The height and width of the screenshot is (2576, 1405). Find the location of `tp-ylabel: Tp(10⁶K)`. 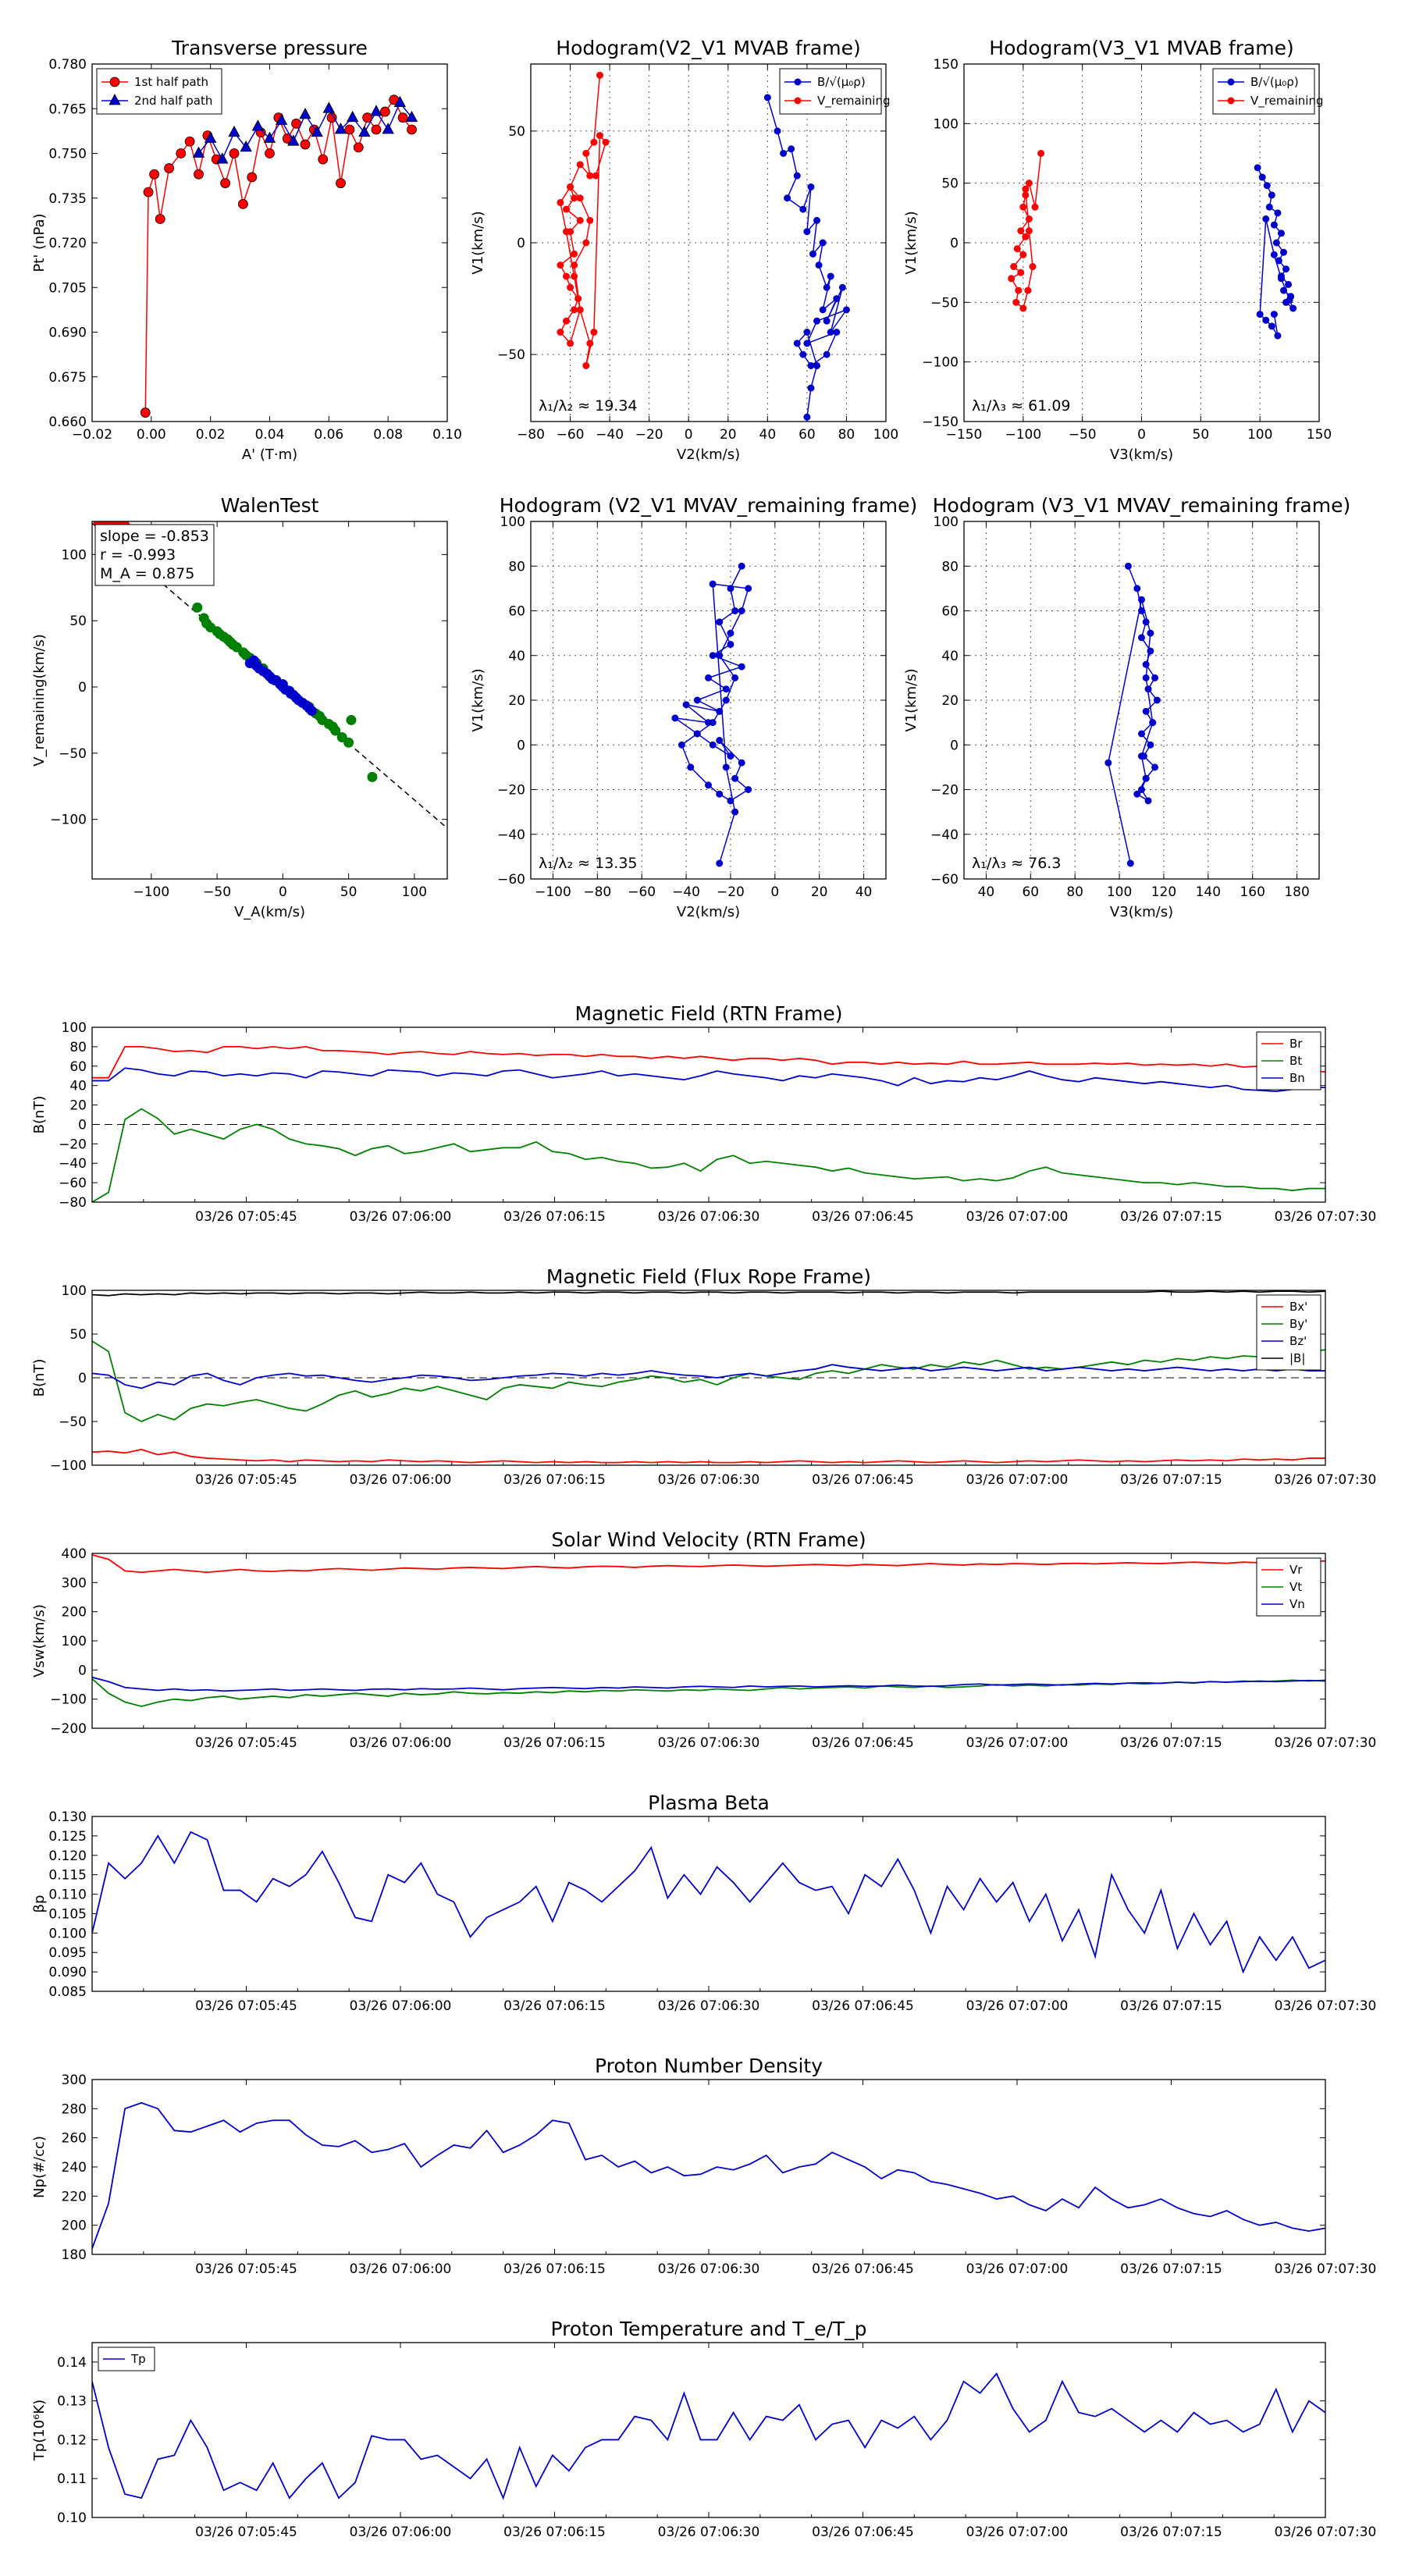

tp-ylabel: Tp(10⁶K) is located at coordinates (40, 2430).